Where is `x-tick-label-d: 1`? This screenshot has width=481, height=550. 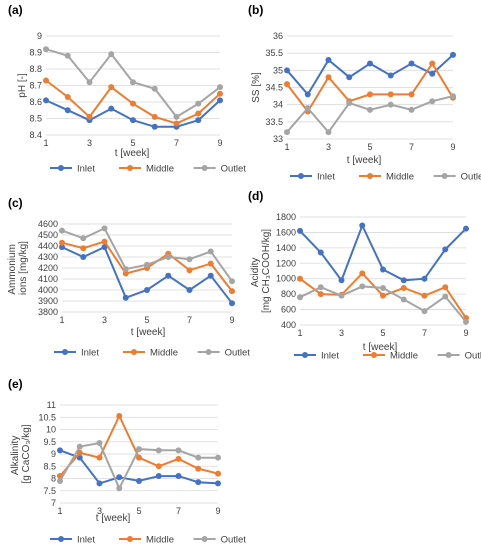 x-tick-label-d: 1 is located at coordinates (299, 333).